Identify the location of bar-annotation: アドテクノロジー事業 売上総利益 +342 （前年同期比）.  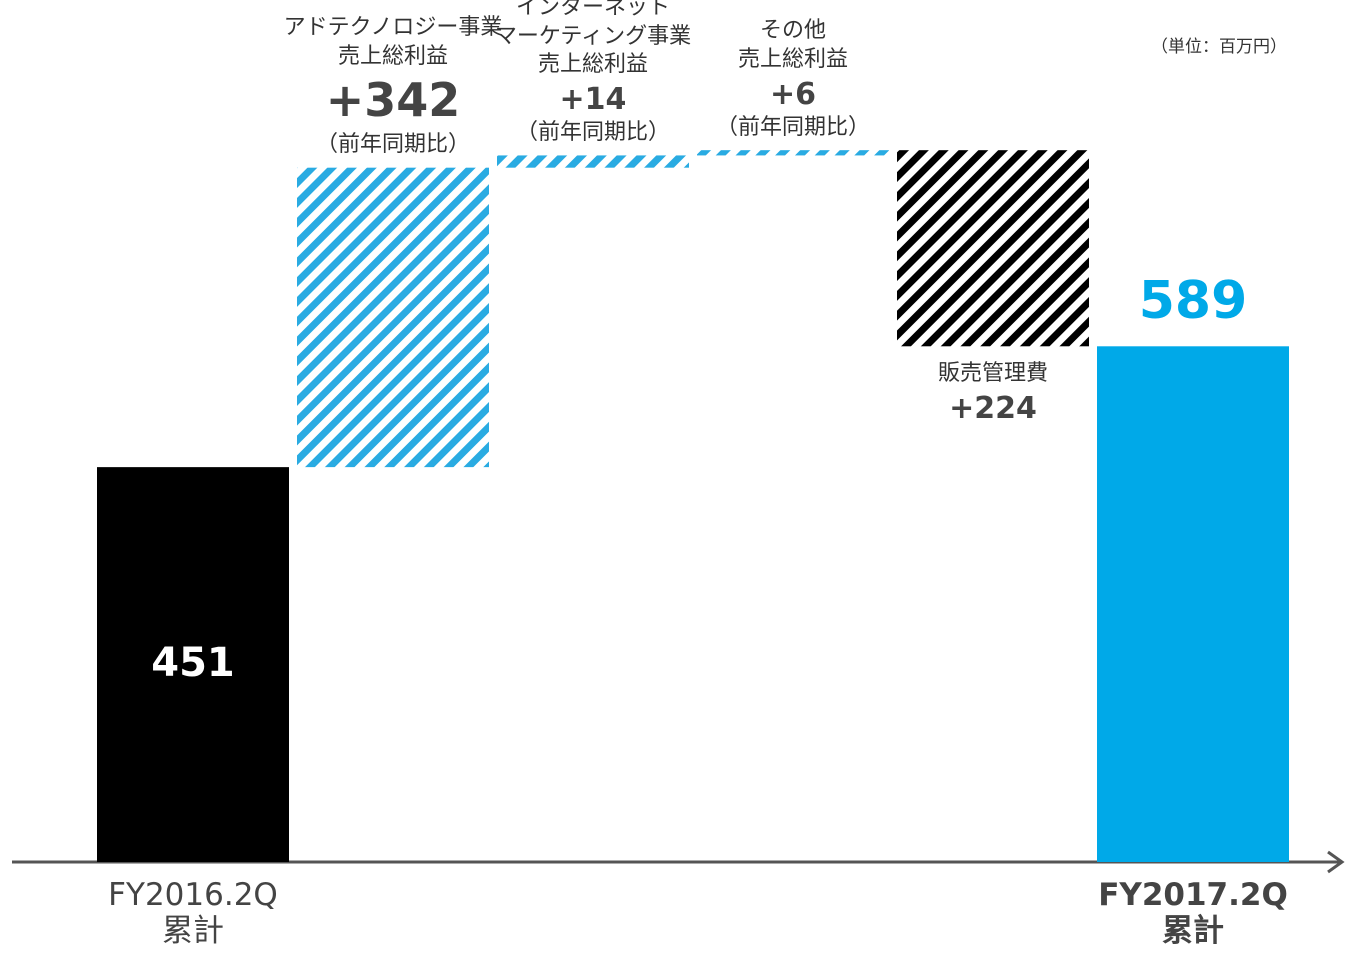
(393, 87).